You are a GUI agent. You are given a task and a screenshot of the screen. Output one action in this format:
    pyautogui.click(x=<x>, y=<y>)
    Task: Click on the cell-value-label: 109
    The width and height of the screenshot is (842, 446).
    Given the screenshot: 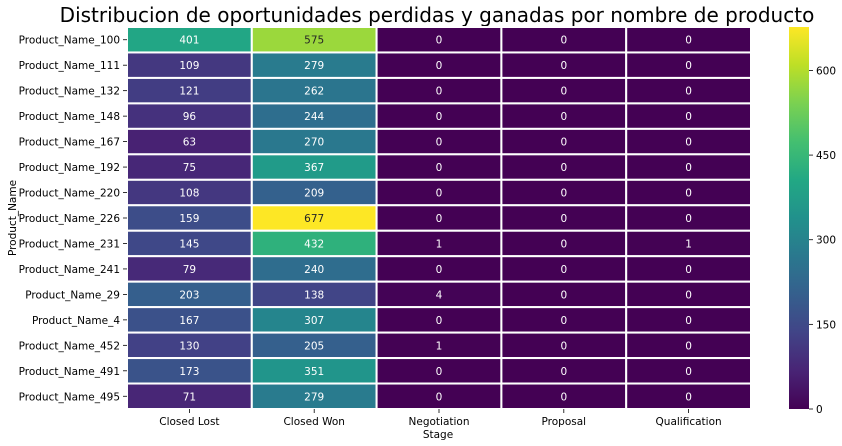 What is the action you would take?
    pyautogui.click(x=189, y=66)
    